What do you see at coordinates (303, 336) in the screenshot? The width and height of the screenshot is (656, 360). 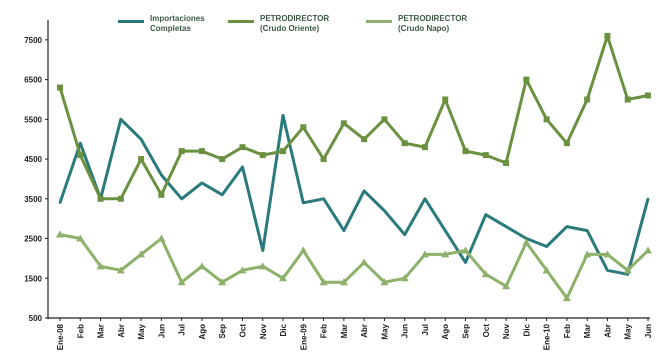 I see `x-tick-label: Ene-09` at bounding box center [303, 336].